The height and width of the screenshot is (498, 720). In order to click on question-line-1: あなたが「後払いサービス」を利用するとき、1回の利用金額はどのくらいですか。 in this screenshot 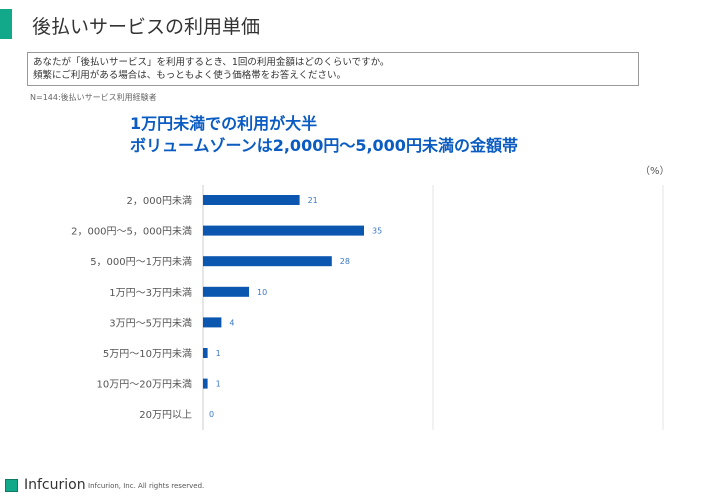, I will do `click(211, 62)`.